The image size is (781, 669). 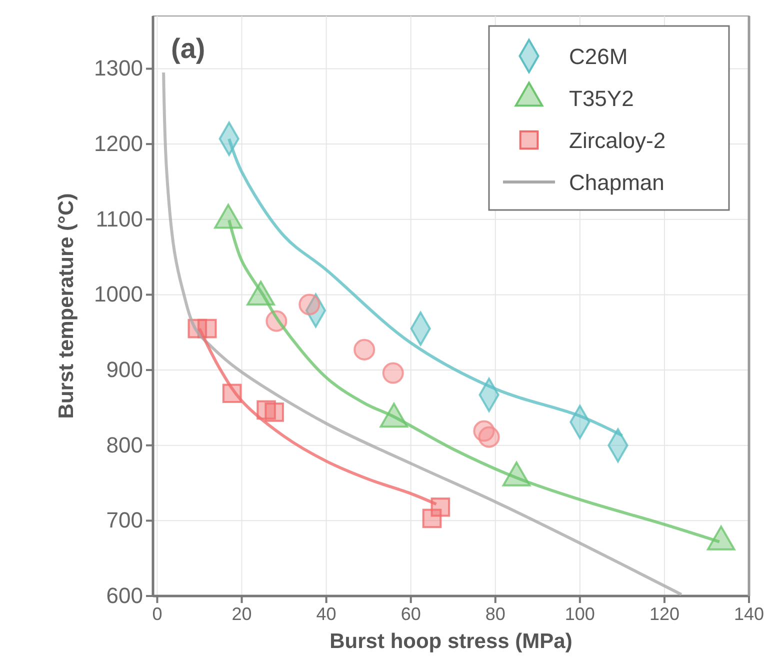 I want to click on legend-label: C26M, so click(x=598, y=56).